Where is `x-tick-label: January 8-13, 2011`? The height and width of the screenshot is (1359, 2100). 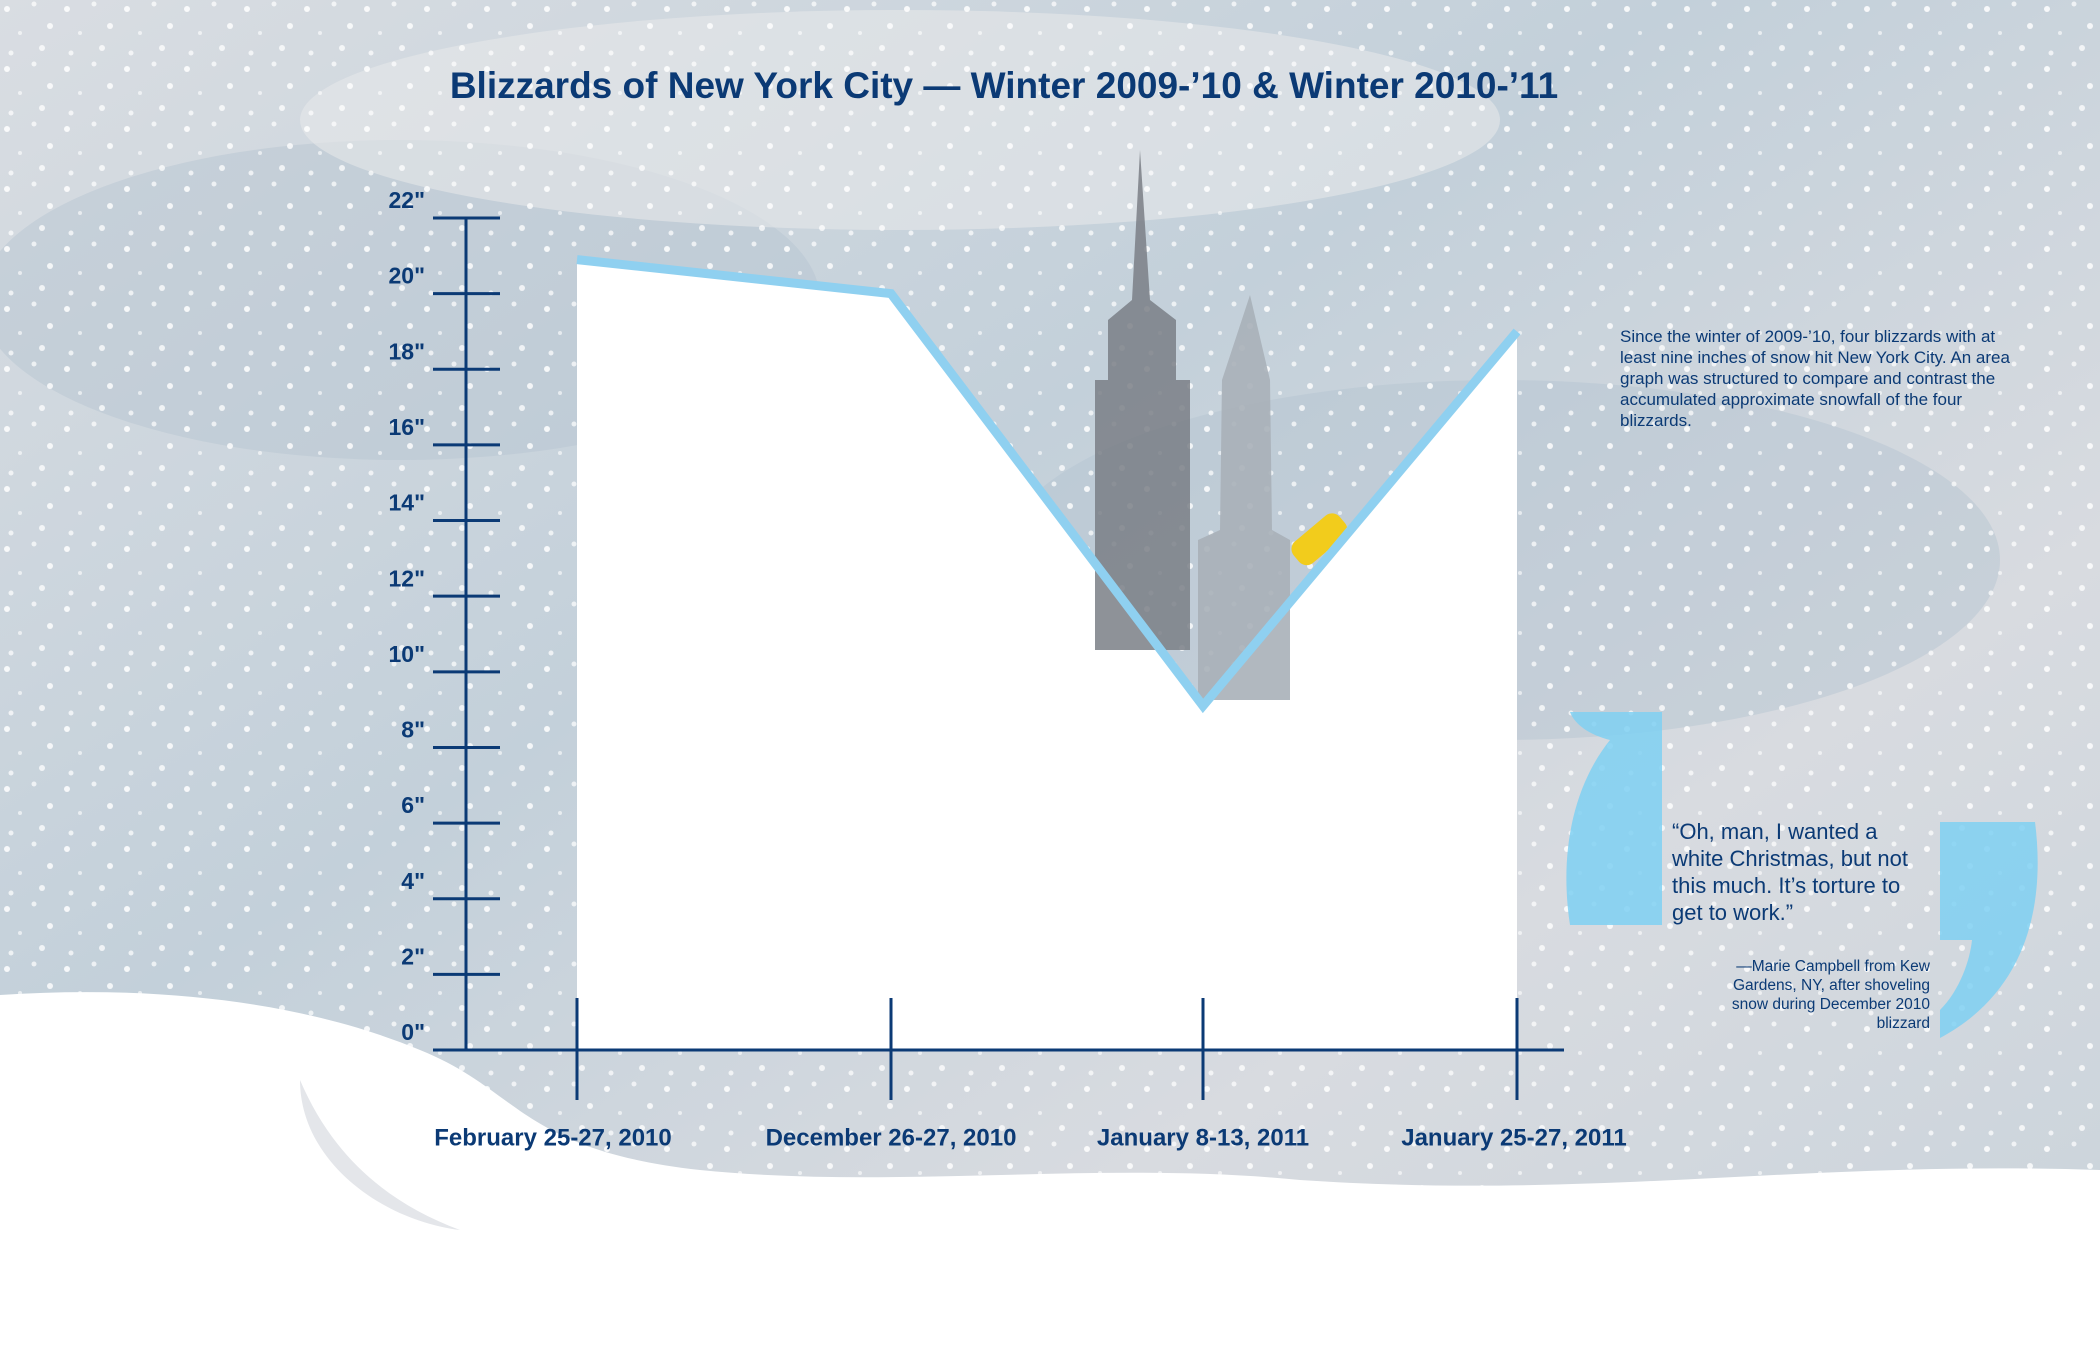 x-tick-label: January 8-13, 2011 is located at coordinates (1203, 1137).